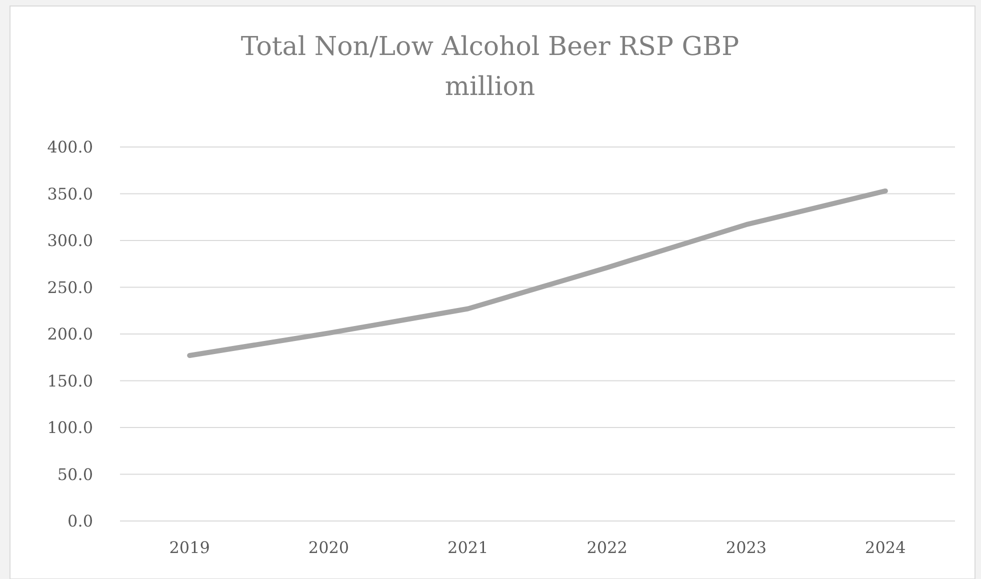 This screenshot has height=579, width=981. I want to click on x-tick-label: 2023, so click(746, 547).